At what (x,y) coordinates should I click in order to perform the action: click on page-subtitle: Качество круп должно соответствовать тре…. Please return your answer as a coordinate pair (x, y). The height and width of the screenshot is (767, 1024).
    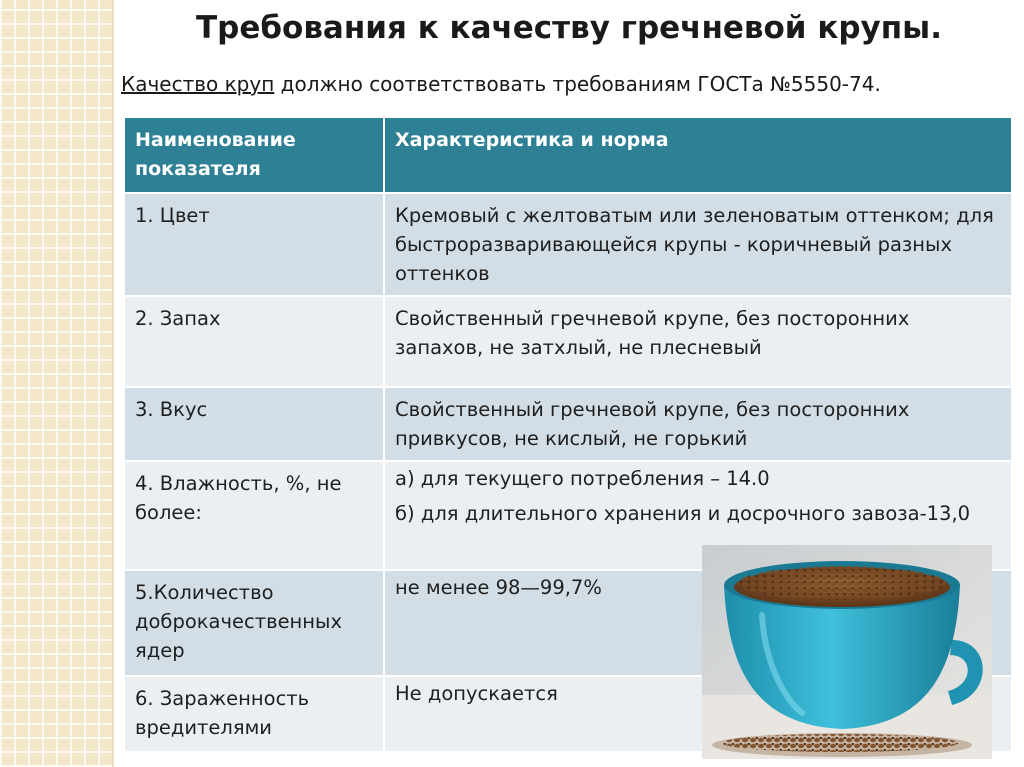
    Looking at the image, I should click on (501, 84).